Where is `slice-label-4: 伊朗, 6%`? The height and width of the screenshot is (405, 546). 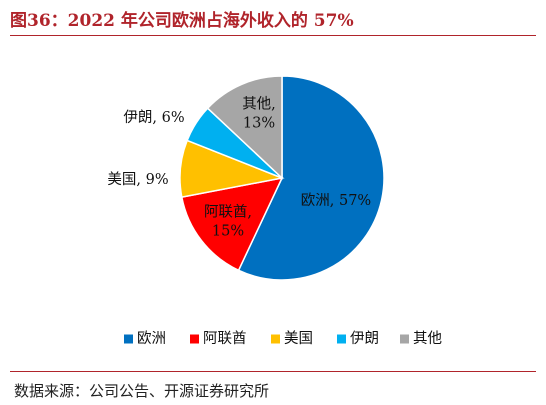 slice-label-4: 伊朗, 6% is located at coordinates (153, 117).